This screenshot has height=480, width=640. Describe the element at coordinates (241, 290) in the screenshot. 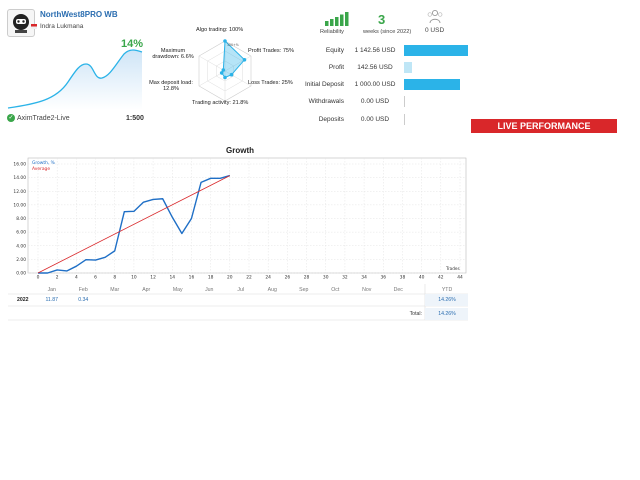

I see `month-header: Jul` at that location.